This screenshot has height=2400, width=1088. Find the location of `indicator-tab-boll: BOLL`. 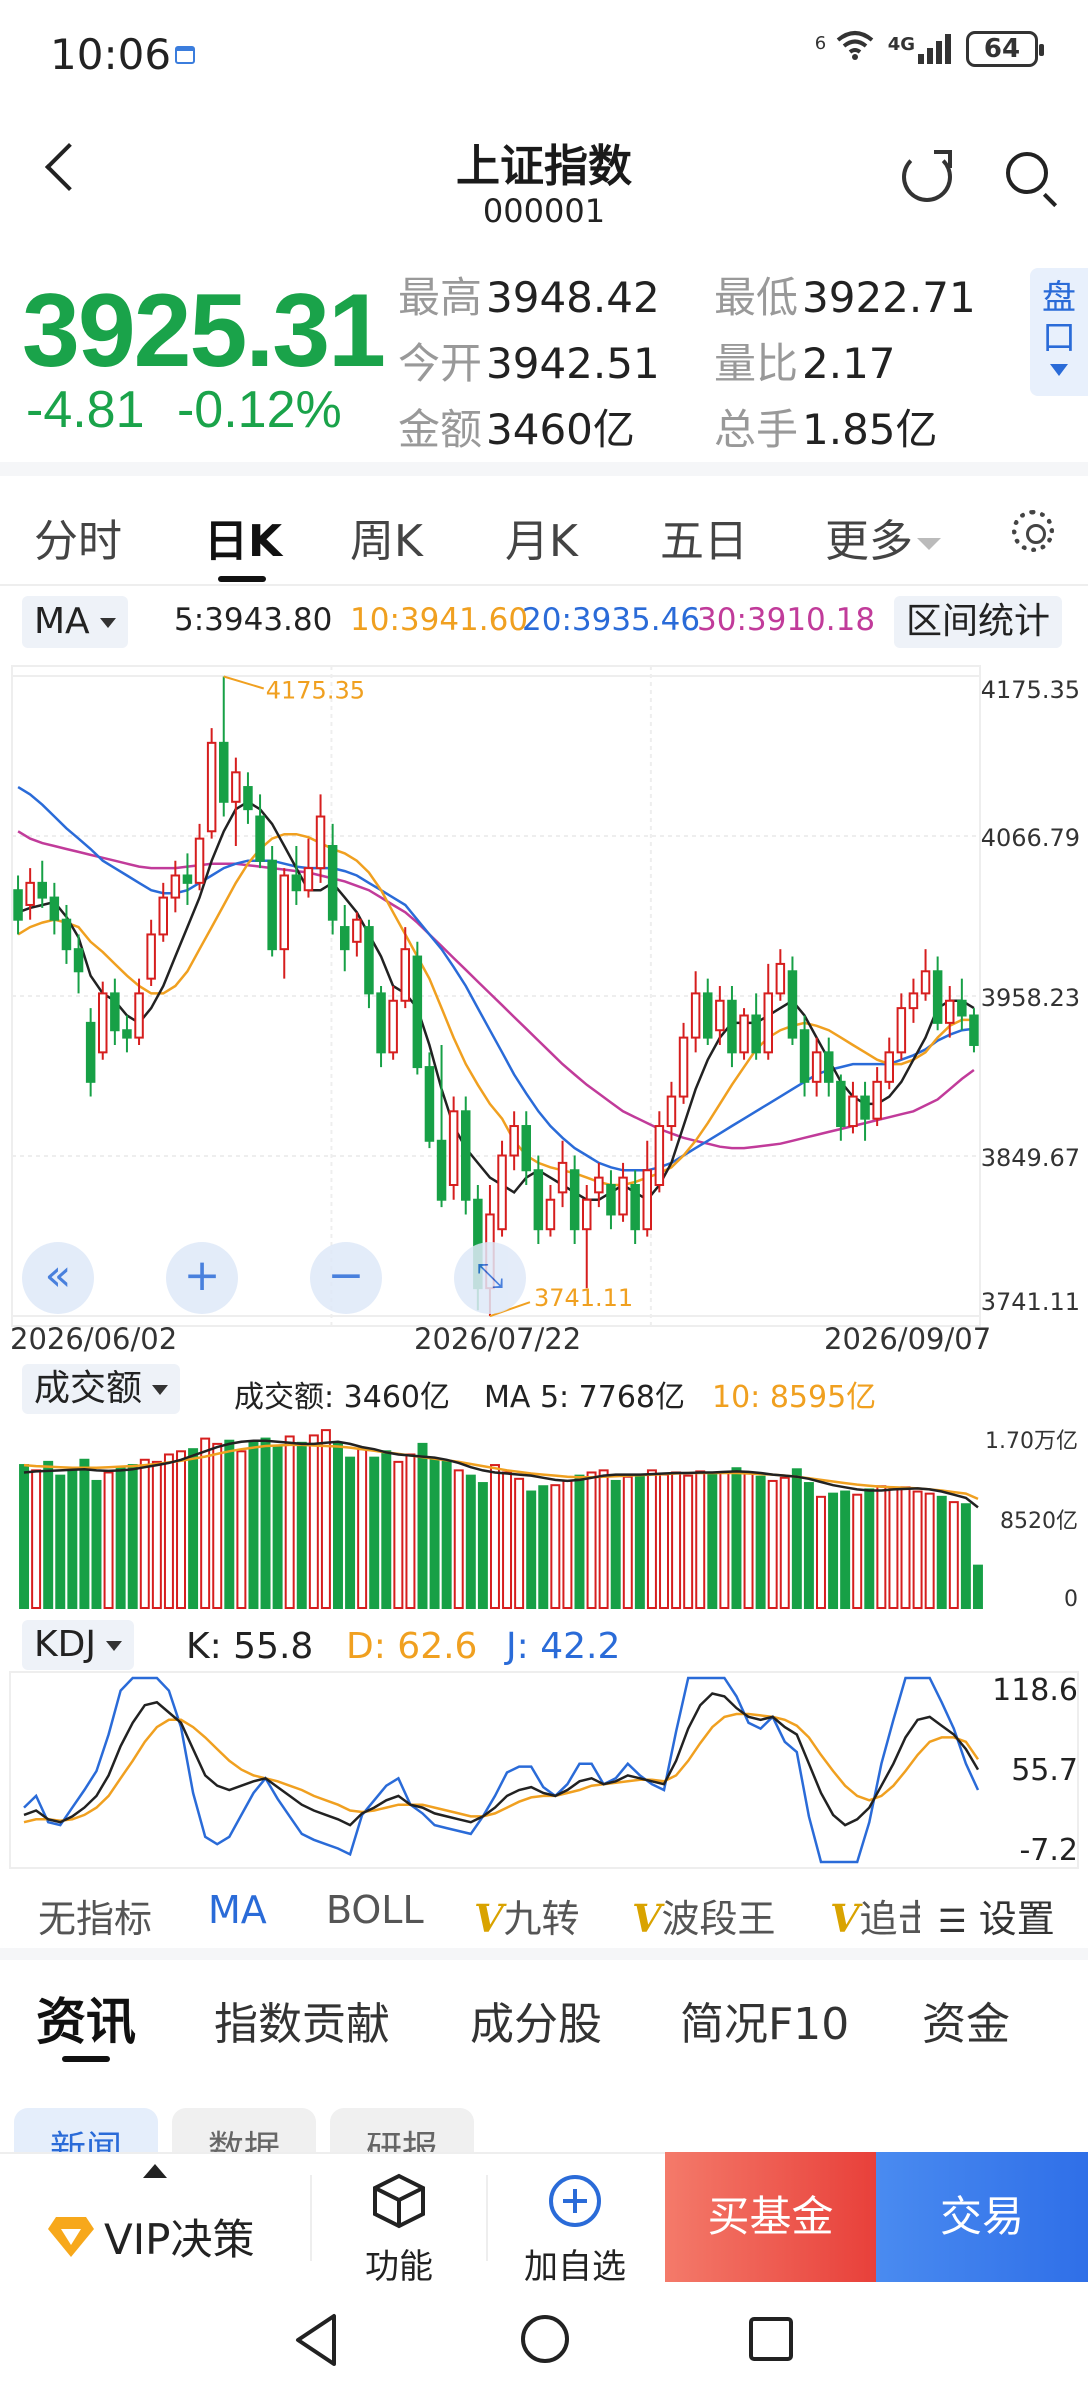

indicator-tab-boll: BOLL is located at coordinates (375, 1910).